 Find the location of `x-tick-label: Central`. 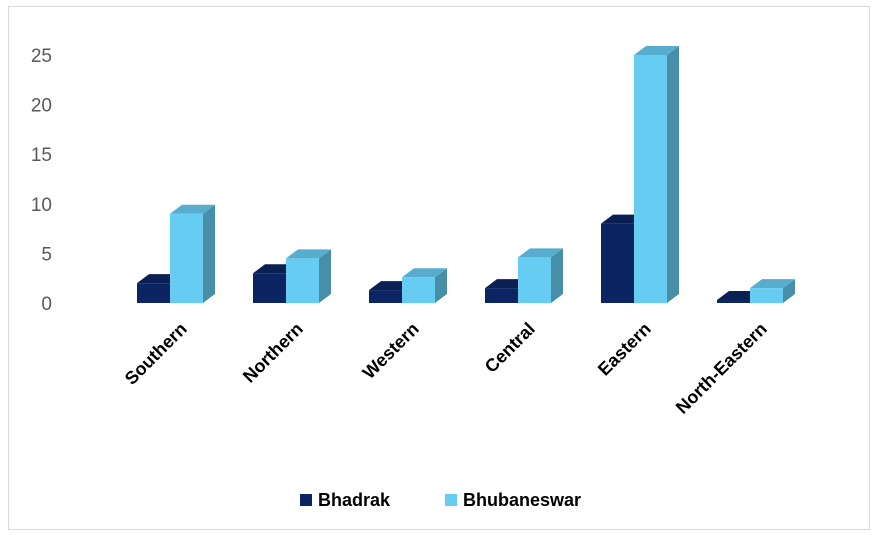

x-tick-label: Central is located at coordinates (510, 348).